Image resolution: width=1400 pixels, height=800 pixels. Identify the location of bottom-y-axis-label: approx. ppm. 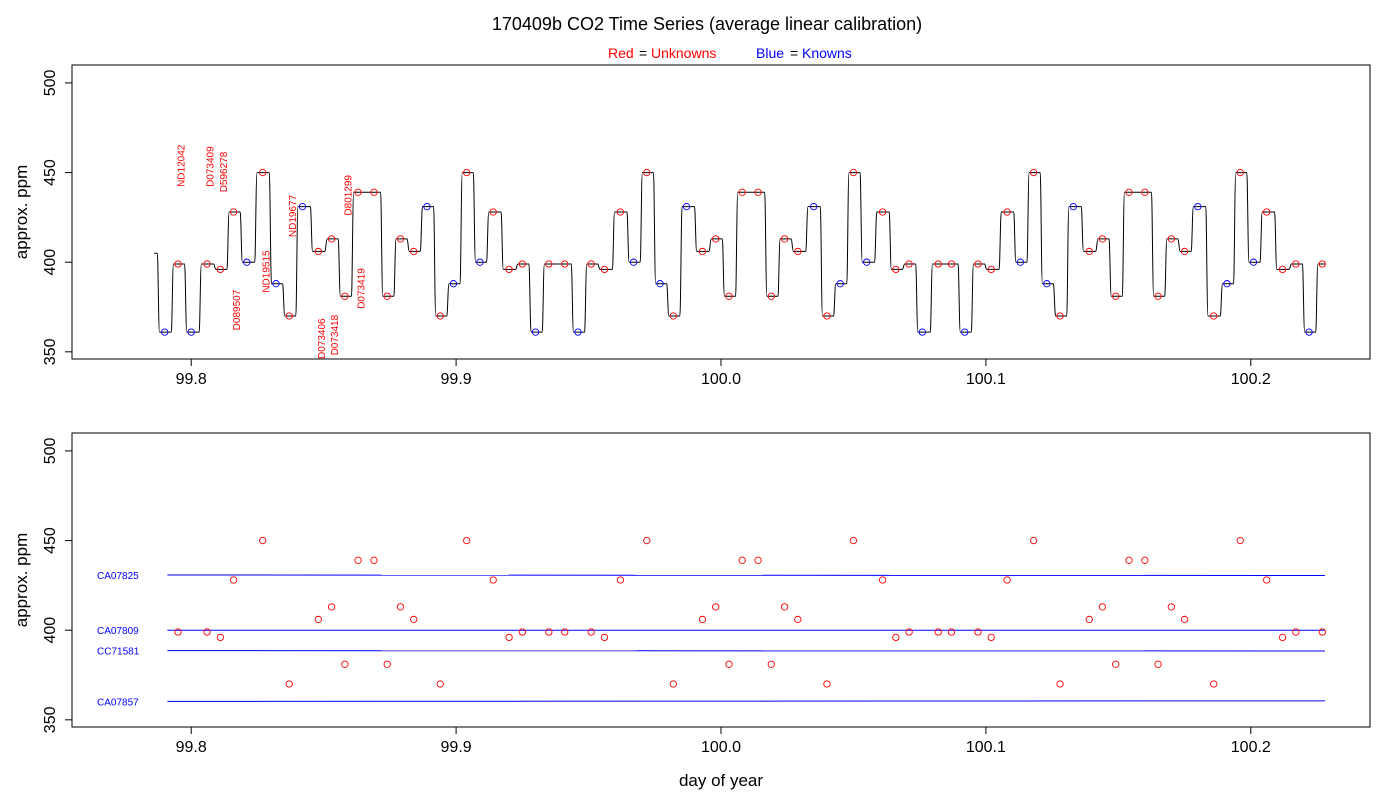
(21, 580).